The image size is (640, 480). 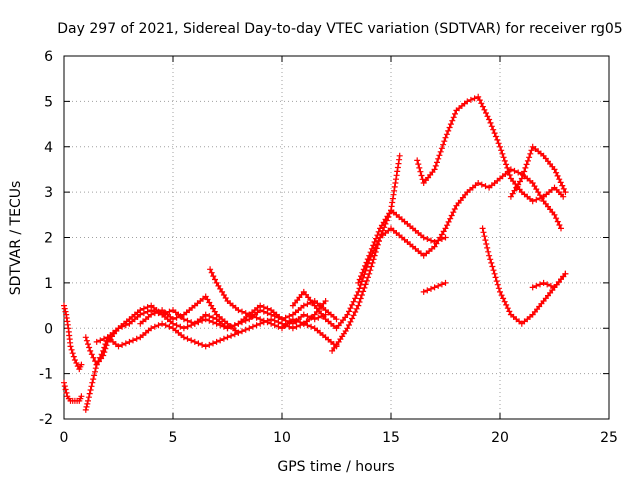 What do you see at coordinates (538, 171) in the screenshot?
I see `series-track-n` at bounding box center [538, 171].